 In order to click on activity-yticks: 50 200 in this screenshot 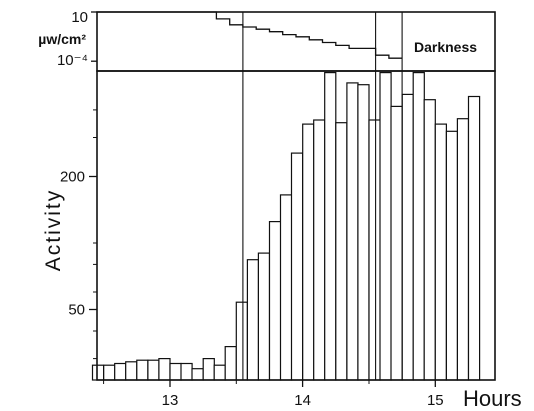, I will do `click(78, 185)`.